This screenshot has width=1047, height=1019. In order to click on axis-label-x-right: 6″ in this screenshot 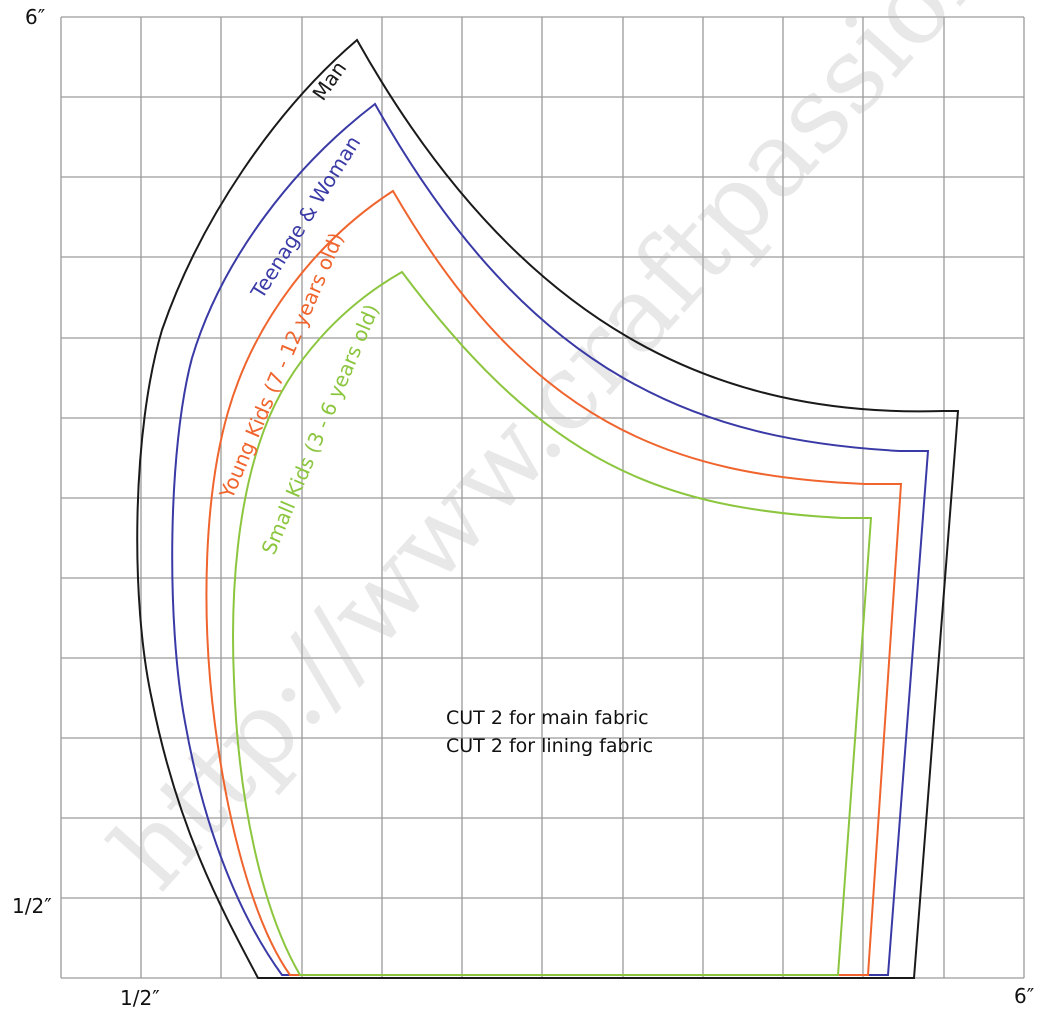, I will do `click(1024, 996)`.